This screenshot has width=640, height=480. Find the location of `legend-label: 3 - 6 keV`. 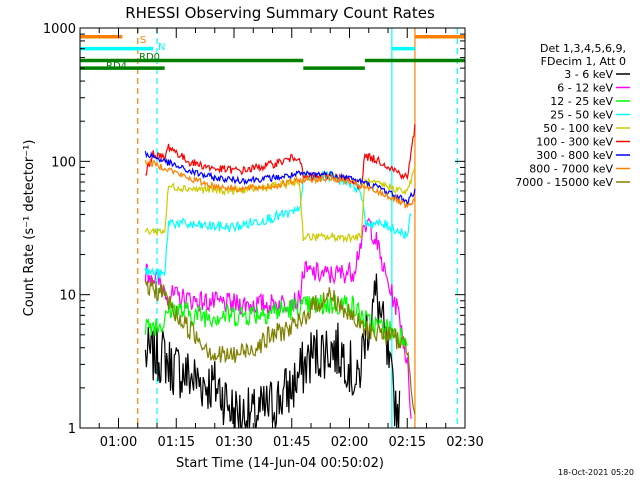

legend-label: 3 - 6 keV is located at coordinates (588, 74).